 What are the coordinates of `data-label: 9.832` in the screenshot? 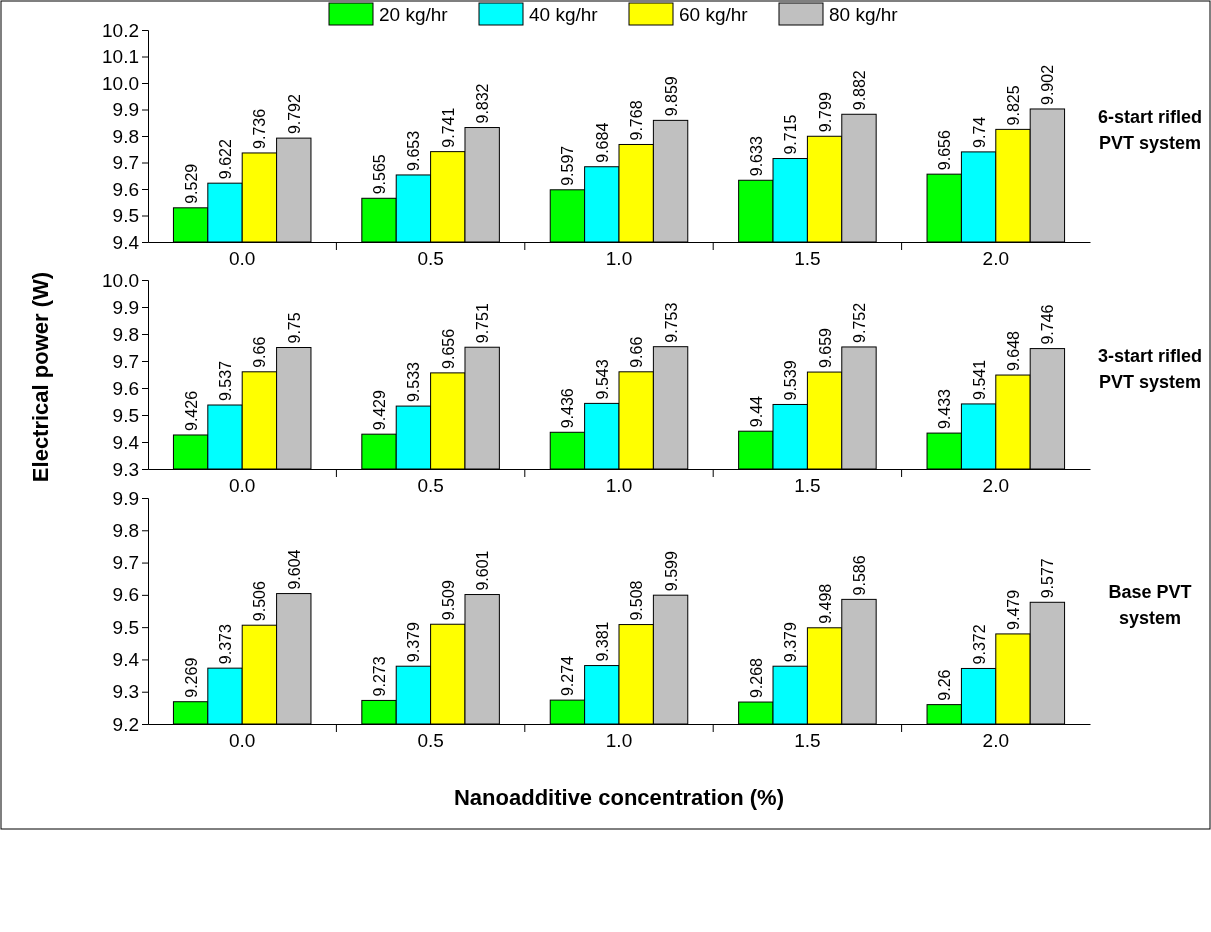 It's located at (483, 103).